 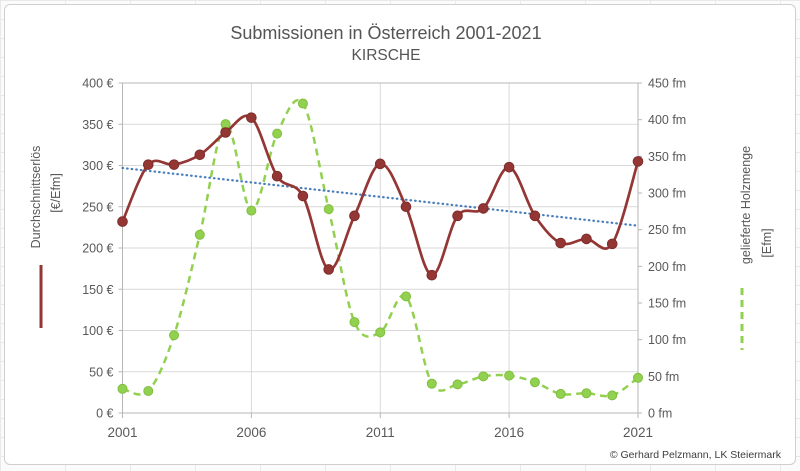 I want to click on right-axis-tick-label: 450 fm, so click(x=667, y=84).